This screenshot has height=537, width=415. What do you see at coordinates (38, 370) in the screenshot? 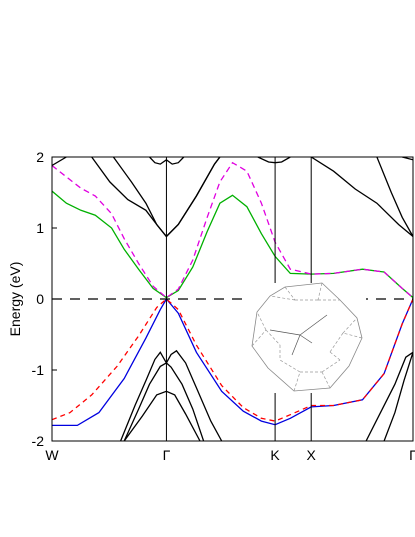
I see `y-tick-label-4: -1` at bounding box center [38, 370].